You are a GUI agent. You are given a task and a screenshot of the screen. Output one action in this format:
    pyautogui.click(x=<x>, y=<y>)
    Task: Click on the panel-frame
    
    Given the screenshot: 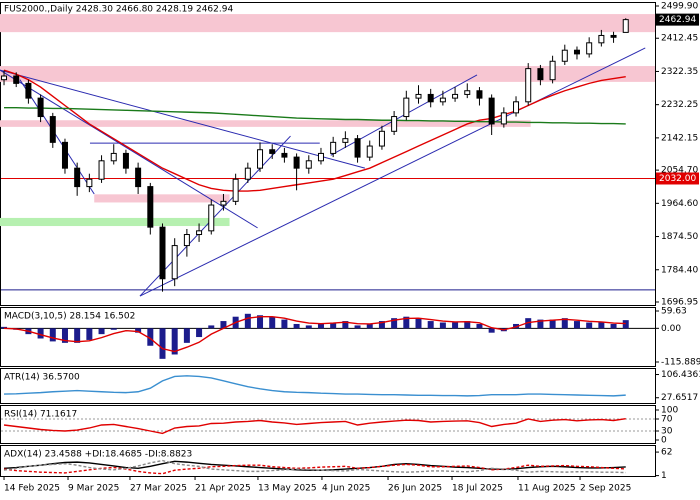 What is the action you would take?
    pyautogui.click(x=328, y=461)
    